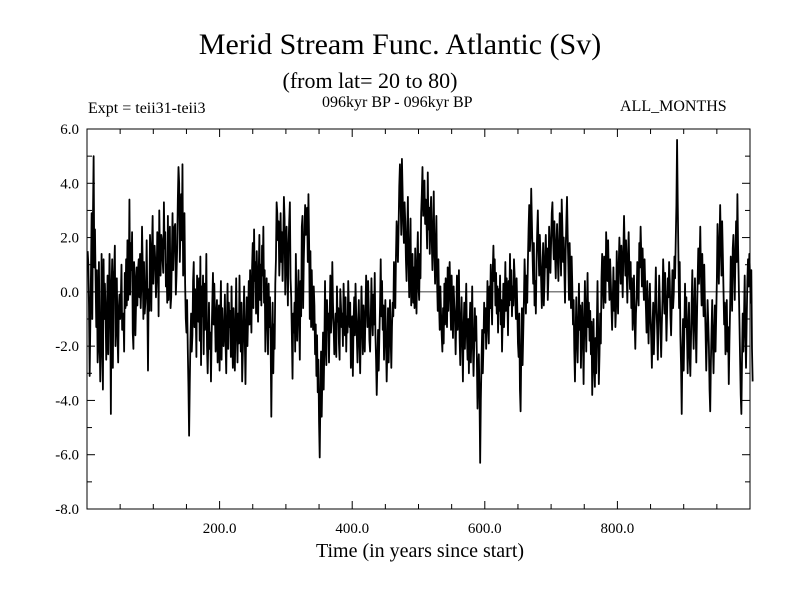 The height and width of the screenshot is (600, 800). I want to click on y-tick-label: 6.0, so click(69, 130).